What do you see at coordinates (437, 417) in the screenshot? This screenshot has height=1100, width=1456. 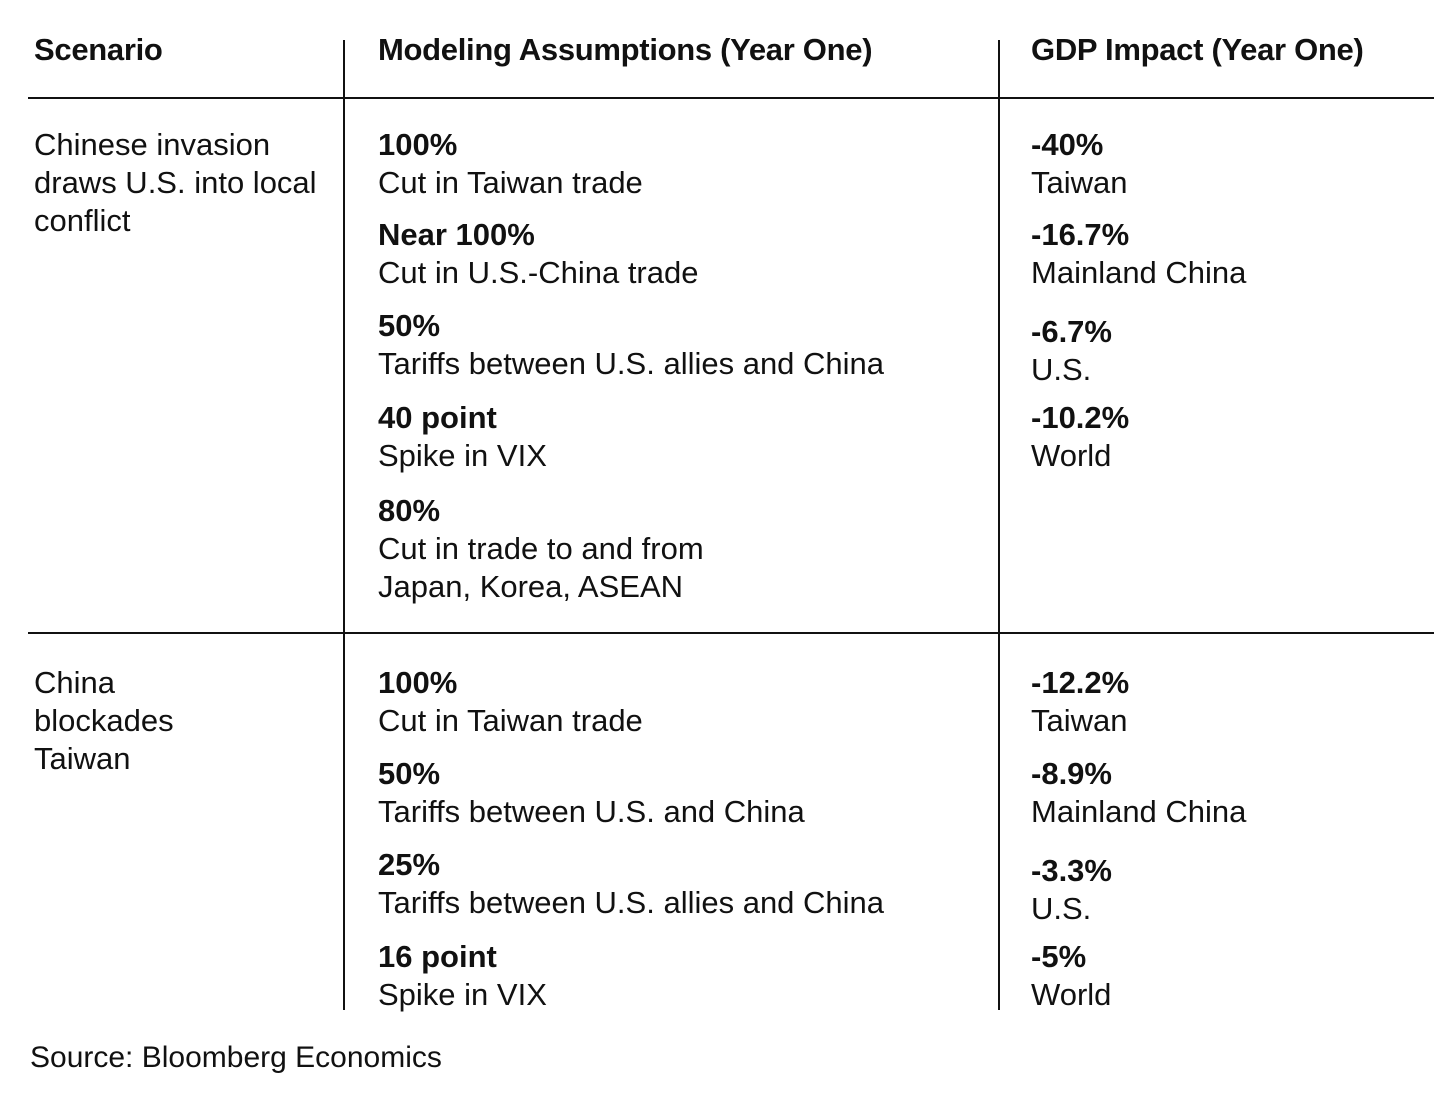 I see `assumption-value: 40 point` at bounding box center [437, 417].